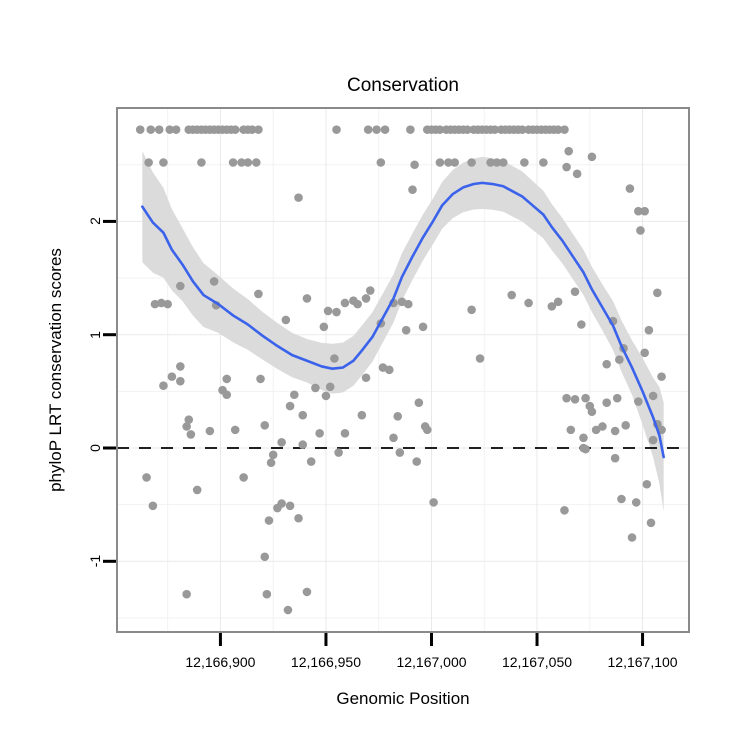  I want to click on y-tick-label: 0, so click(95, 448).